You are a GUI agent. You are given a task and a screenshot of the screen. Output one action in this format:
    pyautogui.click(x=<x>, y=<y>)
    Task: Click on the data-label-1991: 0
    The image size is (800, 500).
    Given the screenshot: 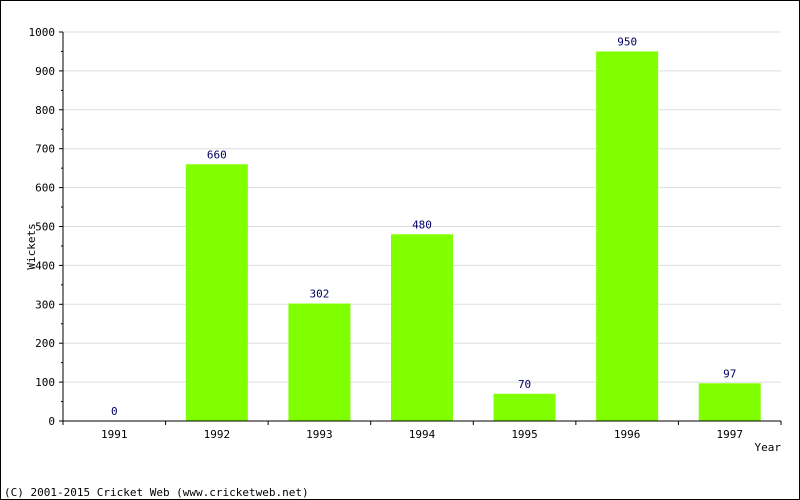 What is the action you would take?
    pyautogui.click(x=114, y=411)
    